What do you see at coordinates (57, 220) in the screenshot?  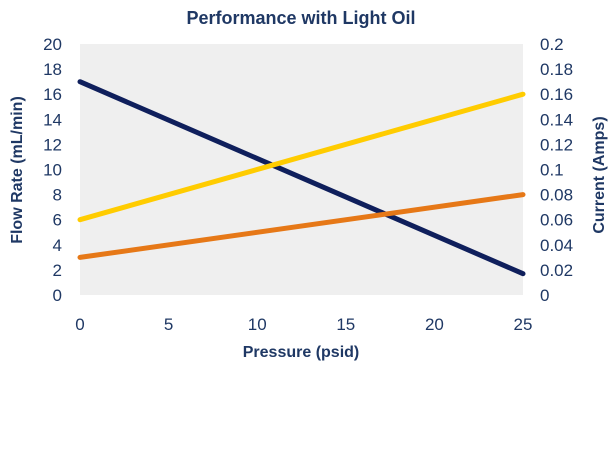 I see `y-tick-label: 6` at bounding box center [57, 220].